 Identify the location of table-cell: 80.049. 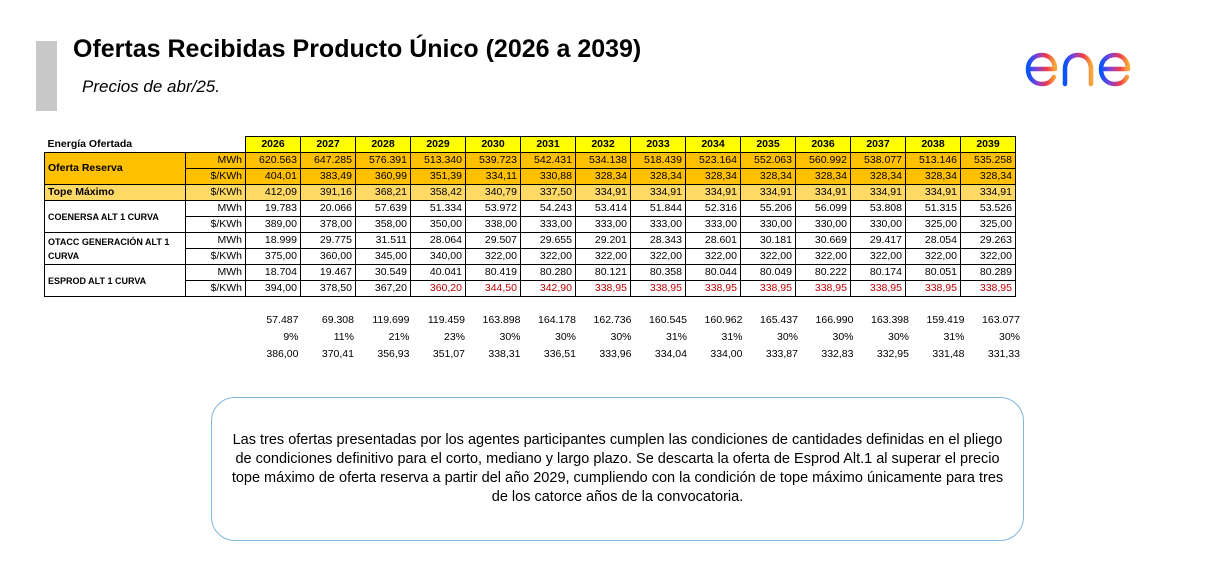
(768, 272).